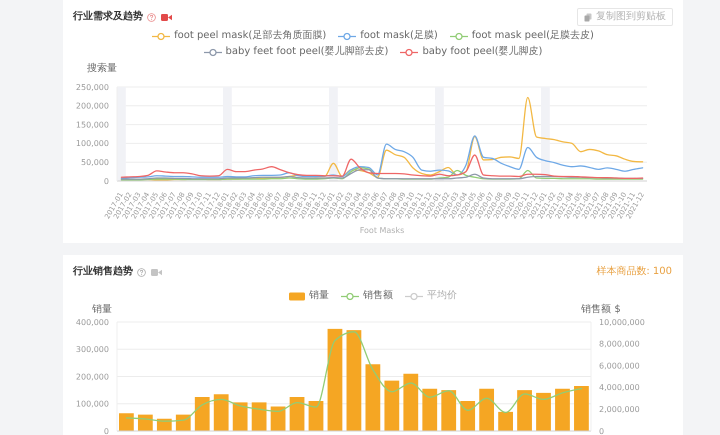 Image resolution: width=720 pixels, height=435 pixels. Describe the element at coordinates (92, 349) in the screenshot. I see `y-tick-label: 300,000` at that location.